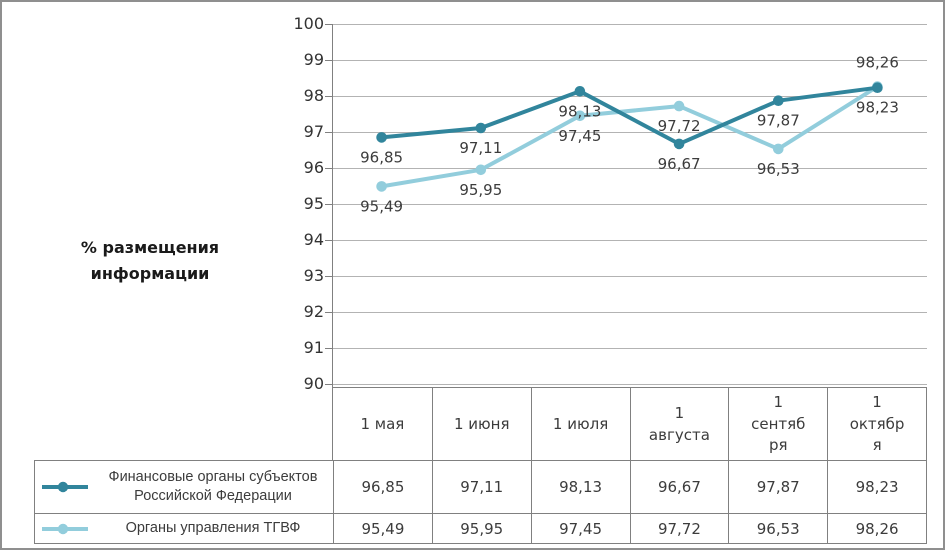  Describe the element at coordinates (313, 167) in the screenshot. I see `y-axis-tick-label: 96` at that location.